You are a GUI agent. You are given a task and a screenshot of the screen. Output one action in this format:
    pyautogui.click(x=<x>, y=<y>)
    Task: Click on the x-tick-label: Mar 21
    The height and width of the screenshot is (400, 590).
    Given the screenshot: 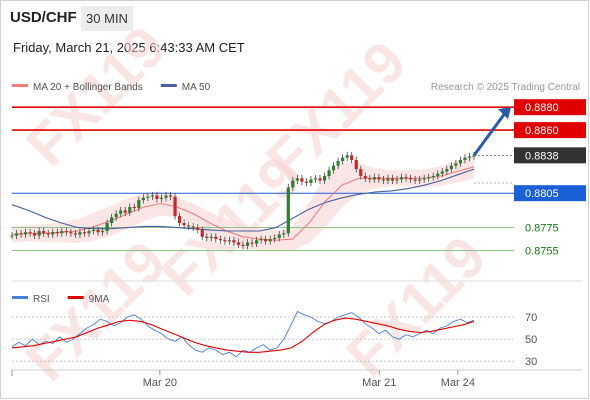 What is the action you would take?
    pyautogui.click(x=379, y=383)
    